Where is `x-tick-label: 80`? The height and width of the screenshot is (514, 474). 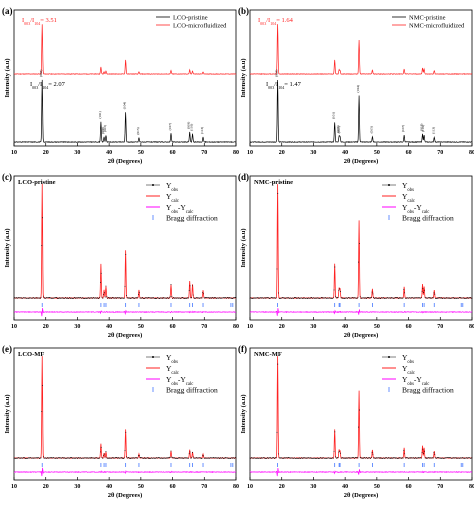 x-tick-label: 80 is located at coordinates (471, 153).